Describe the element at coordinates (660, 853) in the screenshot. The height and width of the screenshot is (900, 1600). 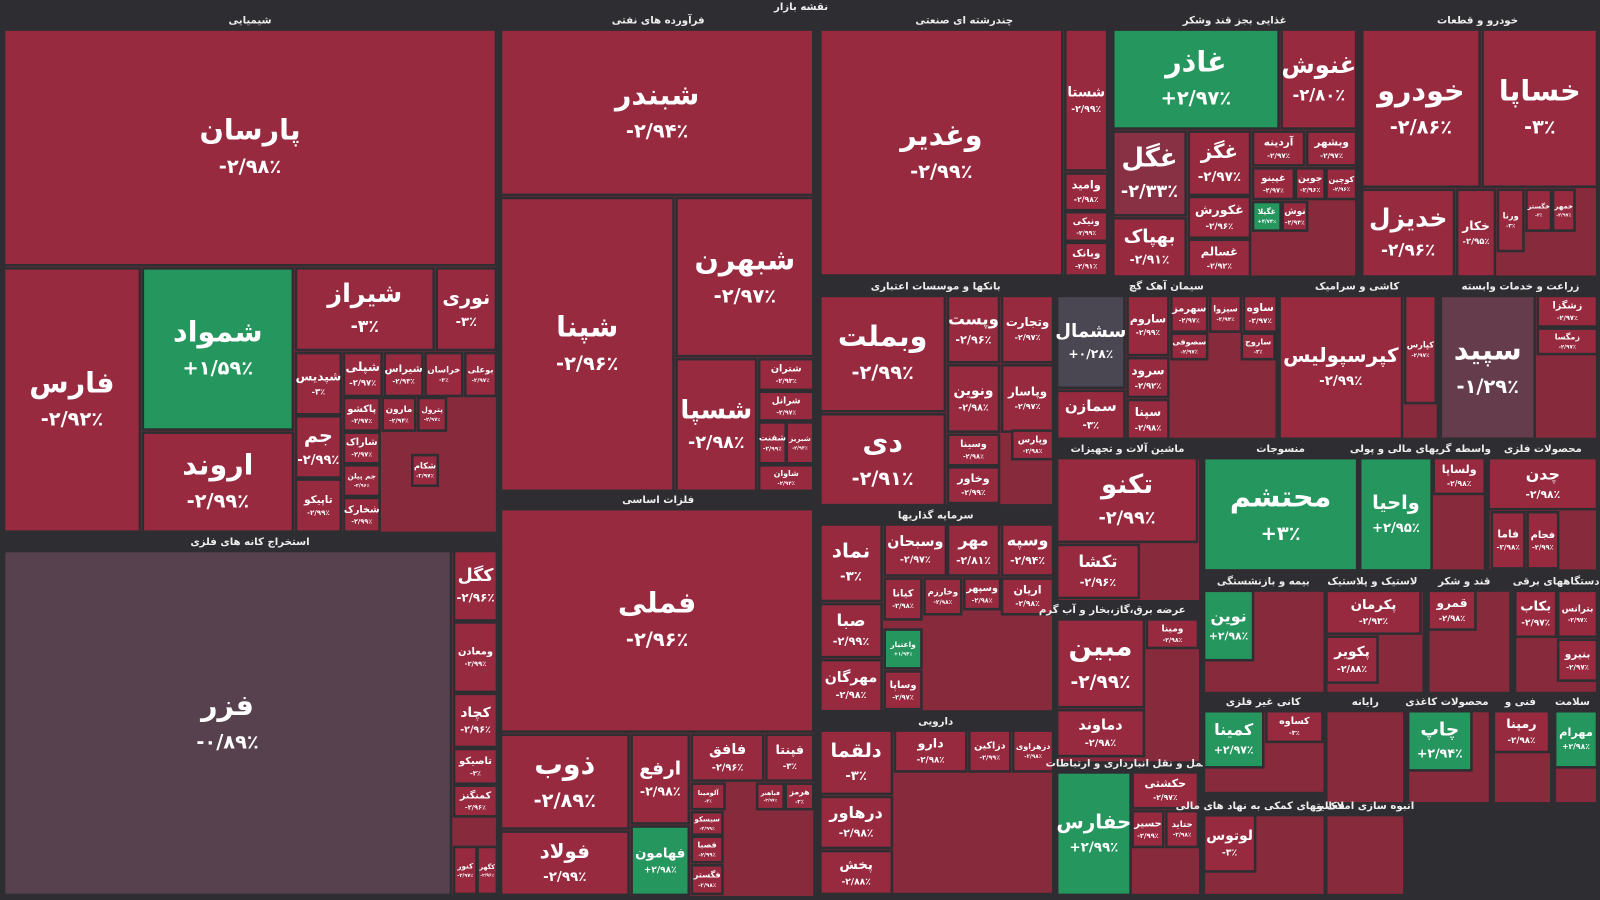
I see `stock-name: فهامون` at that location.